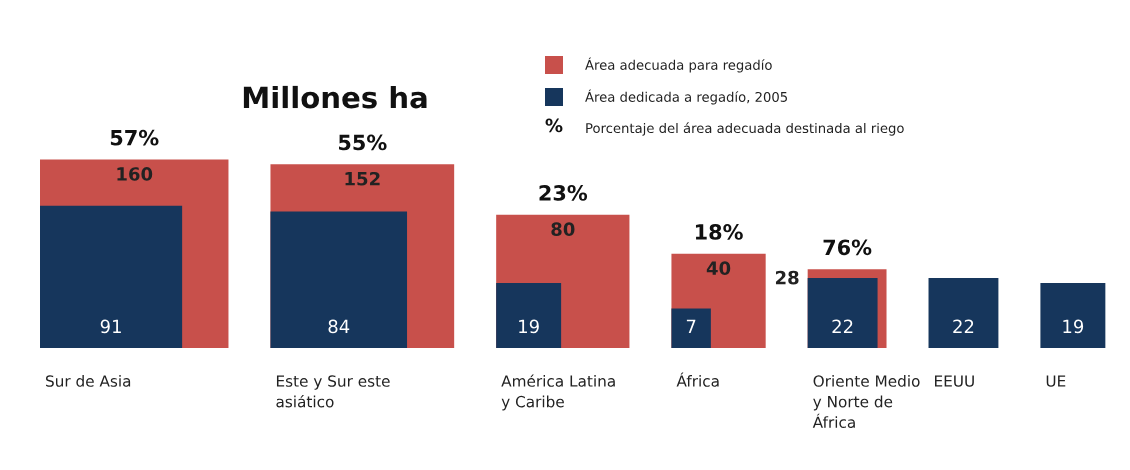  Describe the element at coordinates (678, 65) in the screenshot. I see `legend-label: Área adecuada para regadío` at that location.